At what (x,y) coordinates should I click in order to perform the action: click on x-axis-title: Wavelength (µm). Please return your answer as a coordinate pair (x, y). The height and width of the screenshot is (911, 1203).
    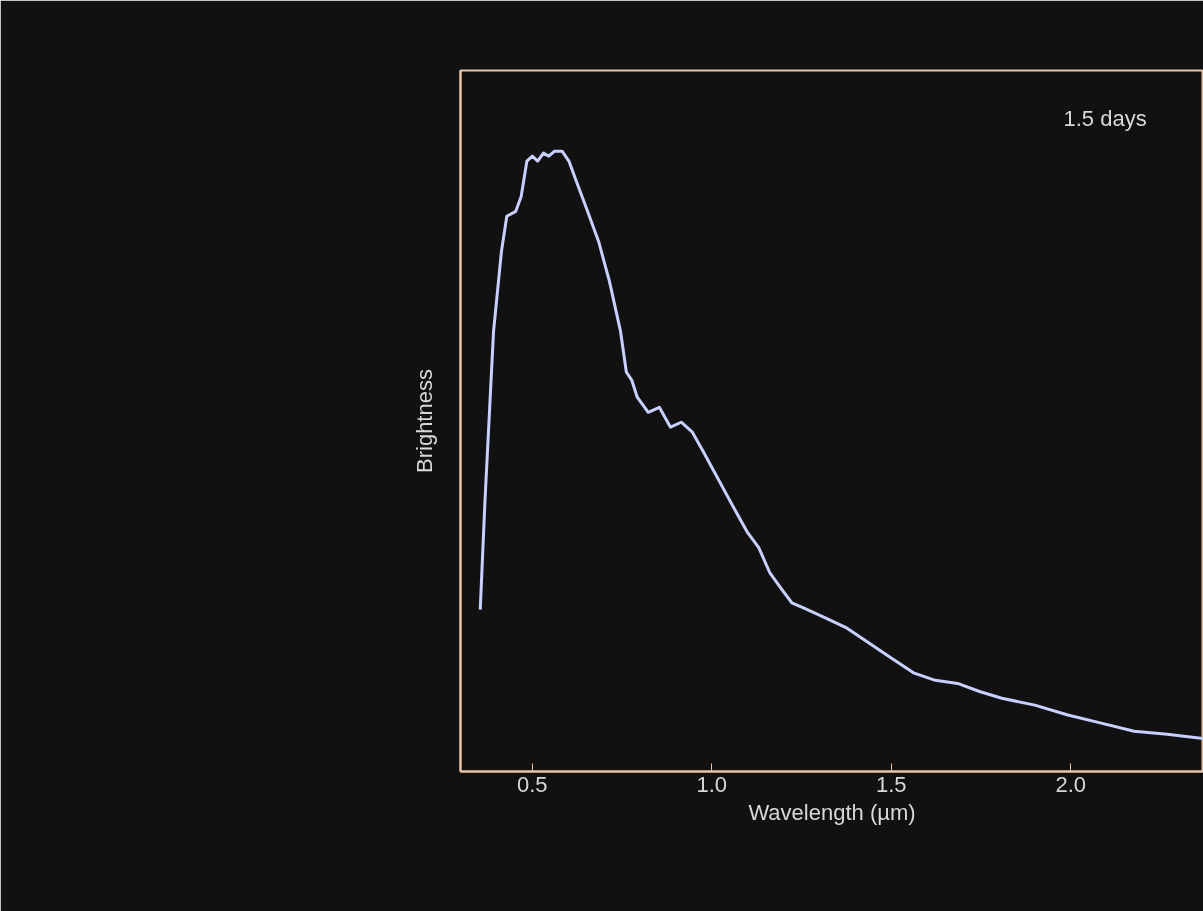
    Looking at the image, I should click on (832, 812).